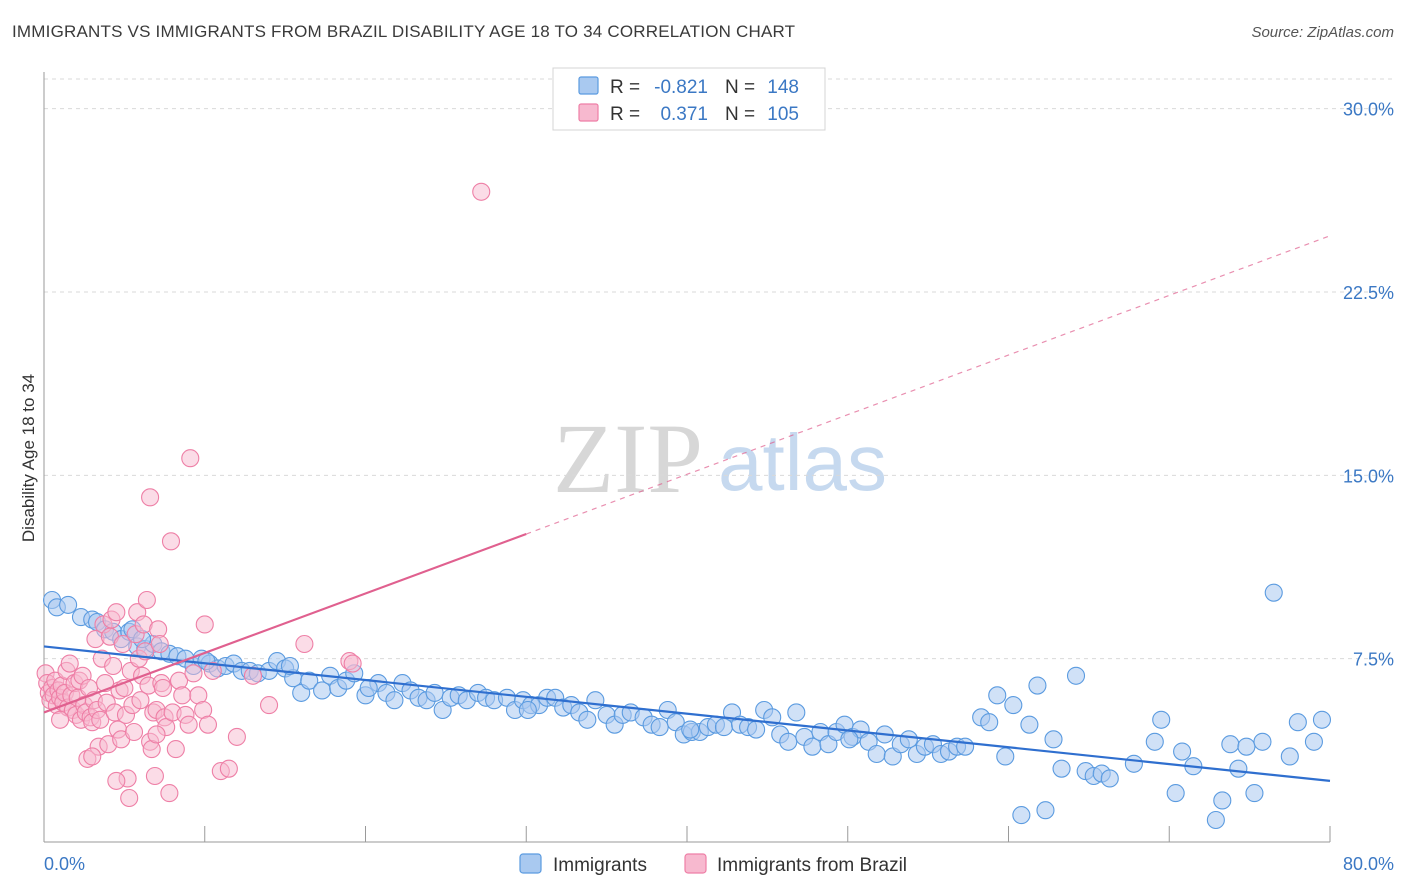  I want to click on legend-r-value-2: 0.371, so click(684, 114).